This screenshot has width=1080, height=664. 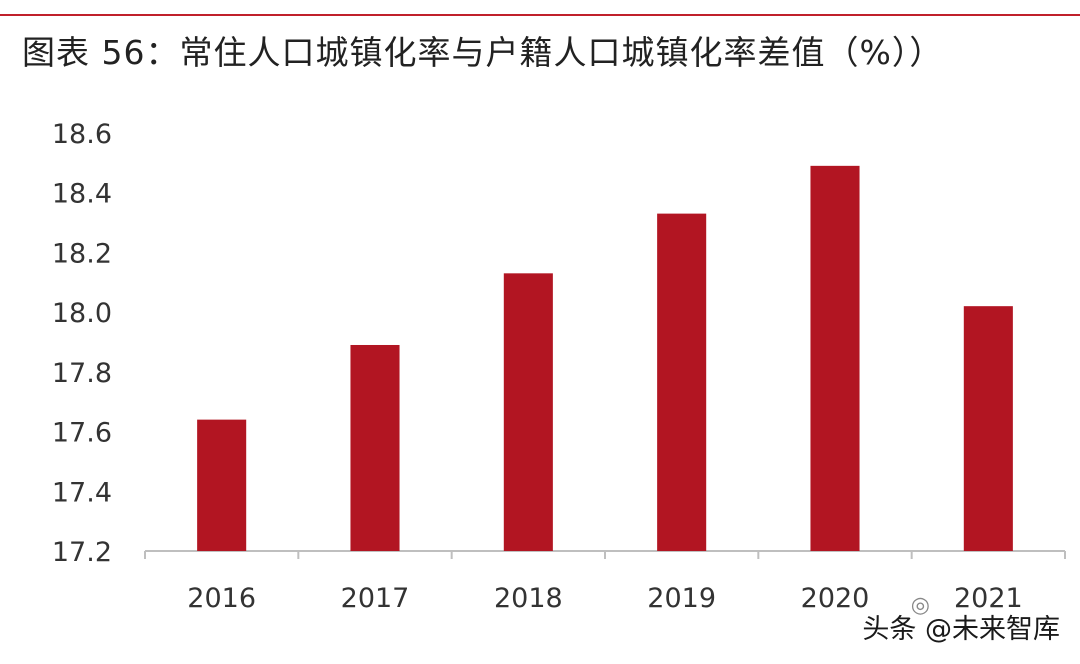 I want to click on x-tick-label: 2021, so click(x=988, y=598).